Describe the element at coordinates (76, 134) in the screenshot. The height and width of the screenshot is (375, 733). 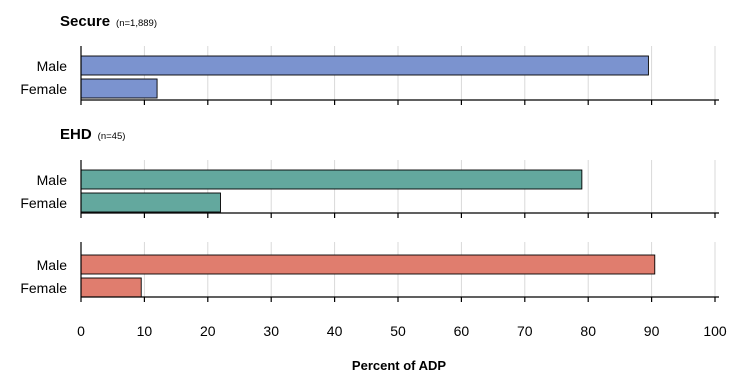
I see `panel-2-title: EHD` at that location.